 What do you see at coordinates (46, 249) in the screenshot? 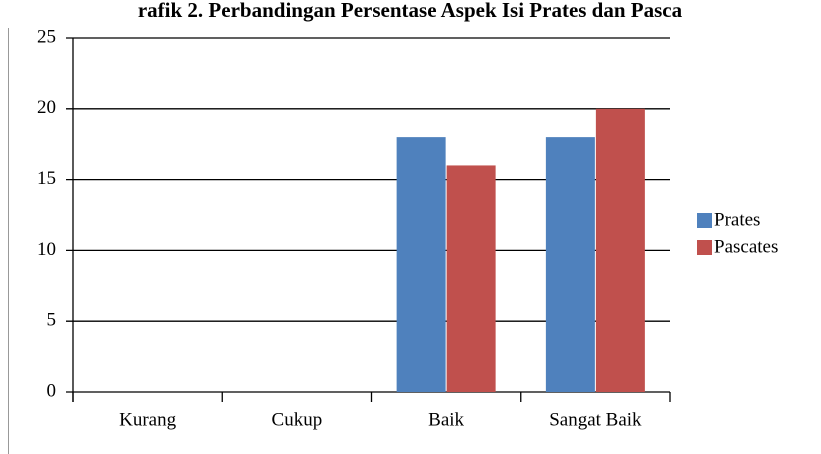
I see `y-tick-label: 10` at bounding box center [46, 249].